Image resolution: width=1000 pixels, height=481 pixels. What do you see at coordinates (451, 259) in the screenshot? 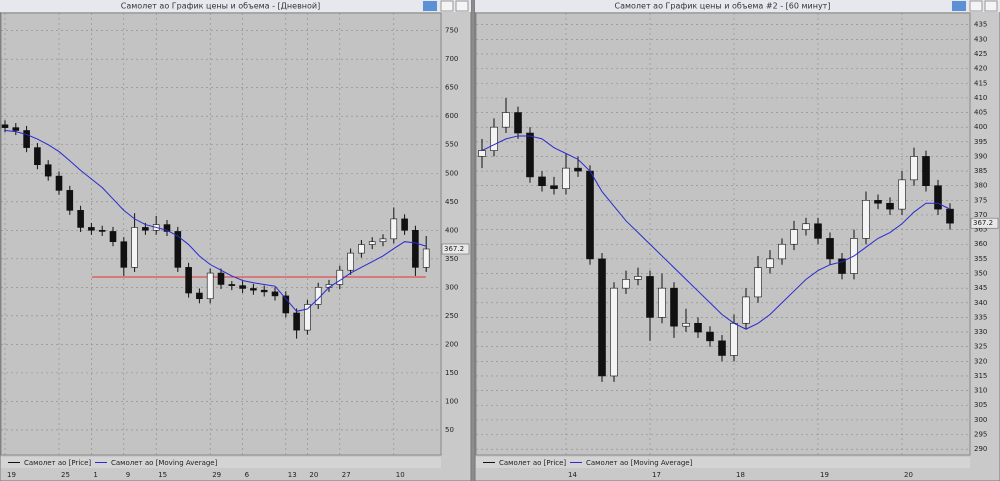
I see `y-tick-label: 350` at bounding box center [451, 259].